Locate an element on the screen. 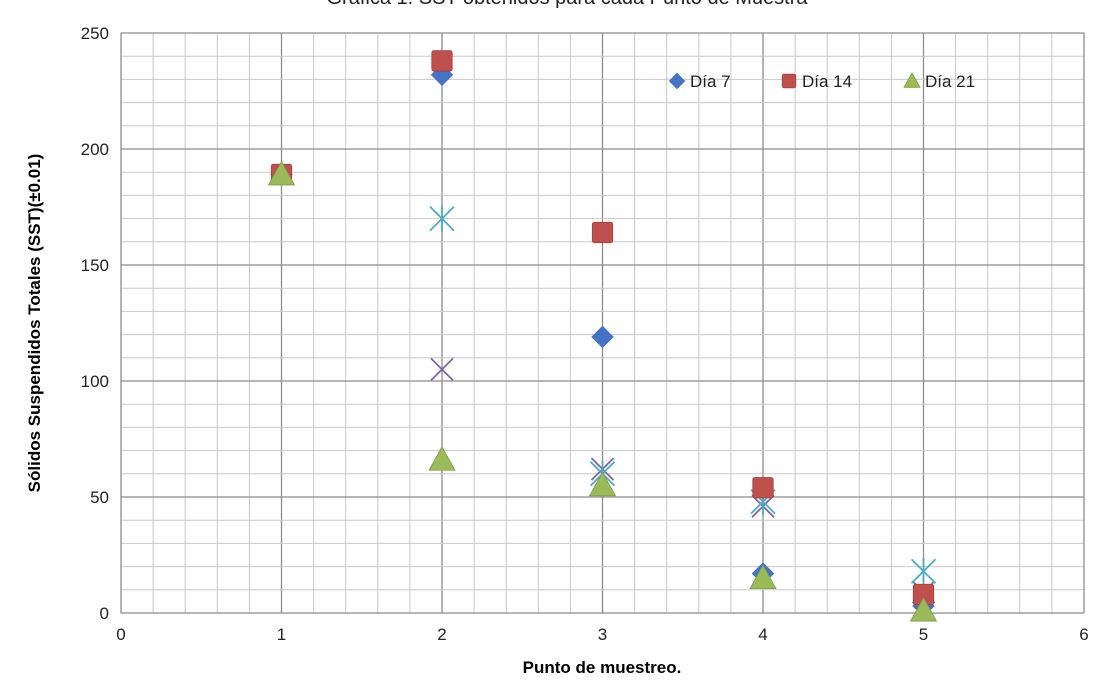 The width and height of the screenshot is (1104, 684). legend-triangle-marker is located at coordinates (912, 80).